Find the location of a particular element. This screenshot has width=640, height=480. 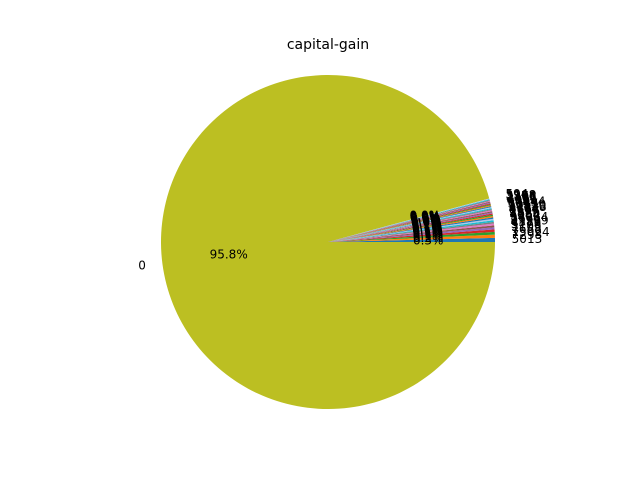

pie-slice-label: 8614 is located at coordinates (524, 210).